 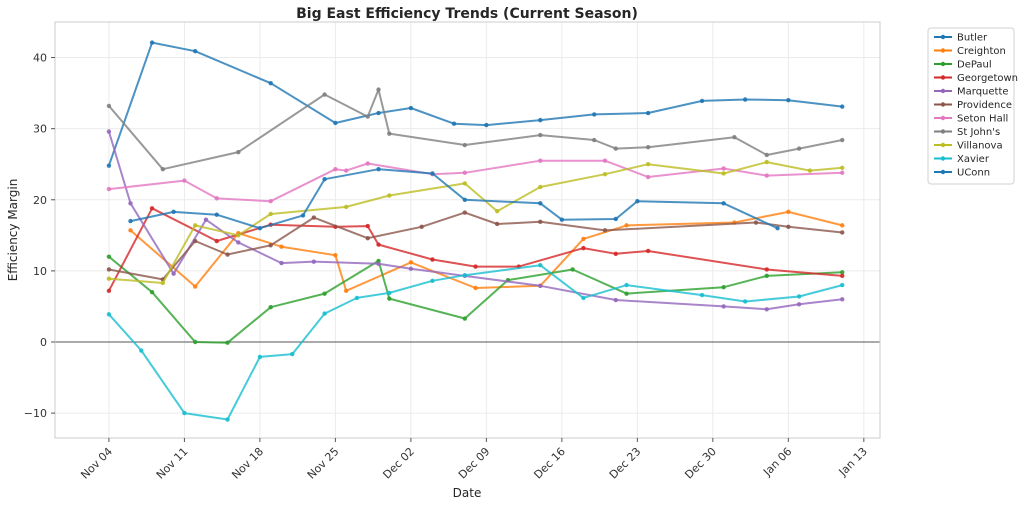 What do you see at coordinates (39, 236) in the screenshot?
I see `y-axis-ticks: −10 0 10 20 30 40` at bounding box center [39, 236].